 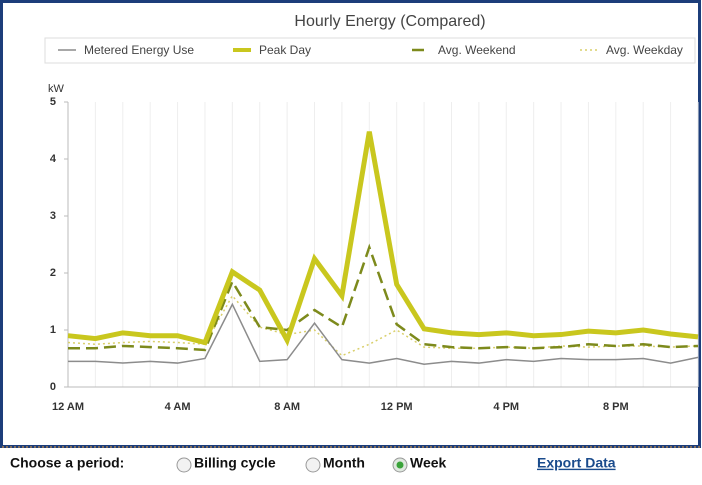 What do you see at coordinates (389, 21) in the screenshot?
I see `chart-title: Hourly Energy (Compared)` at bounding box center [389, 21].